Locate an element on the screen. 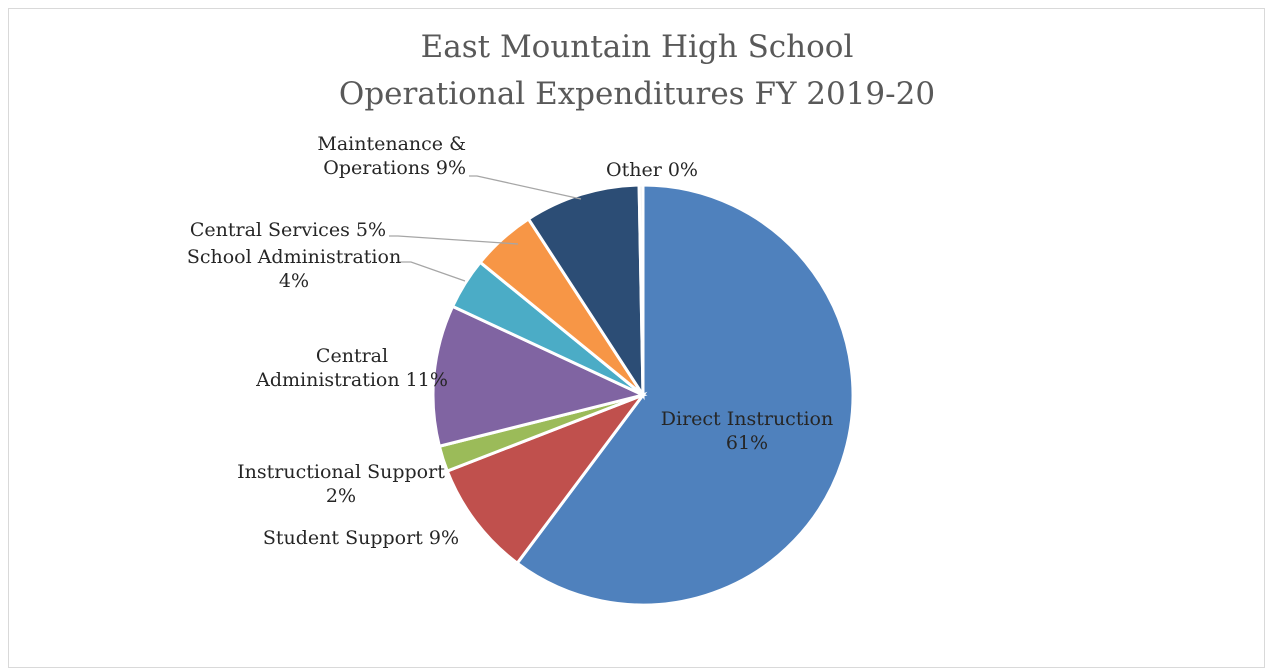 The height and width of the screenshot is (668, 1273). data-label: Direct Instruction 61% is located at coordinates (747, 431).